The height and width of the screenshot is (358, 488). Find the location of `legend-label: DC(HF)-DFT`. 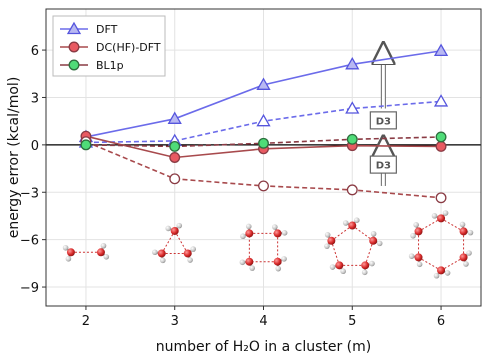

legend-label: DC(HF)-DFT is located at coordinates (128, 47).